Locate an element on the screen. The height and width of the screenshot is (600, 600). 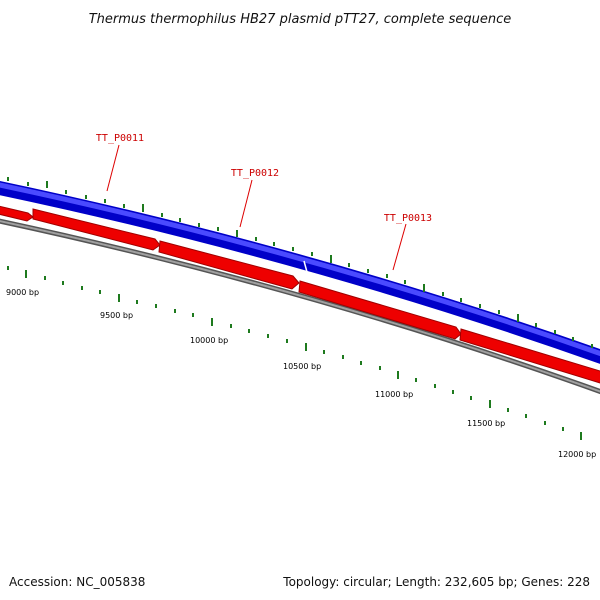
position-label: 12000 bp is located at coordinates (577, 454).